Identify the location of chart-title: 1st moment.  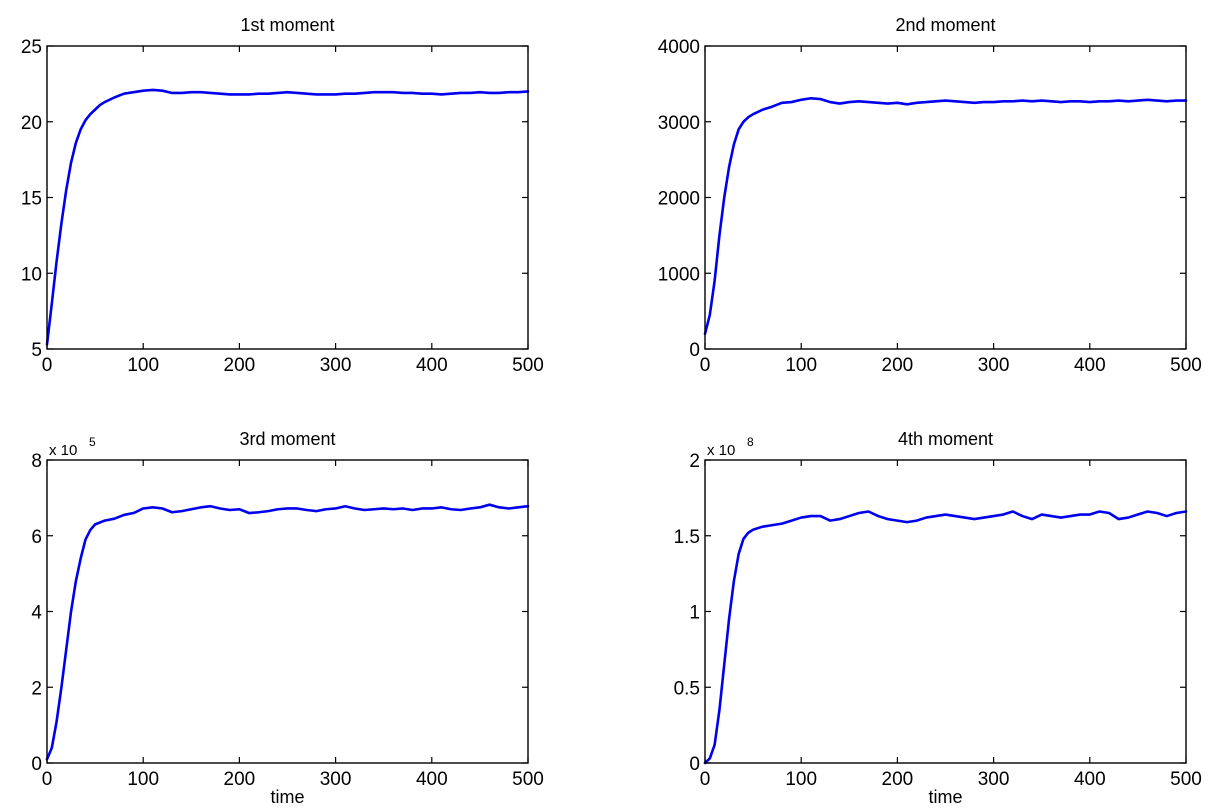
(287, 25).